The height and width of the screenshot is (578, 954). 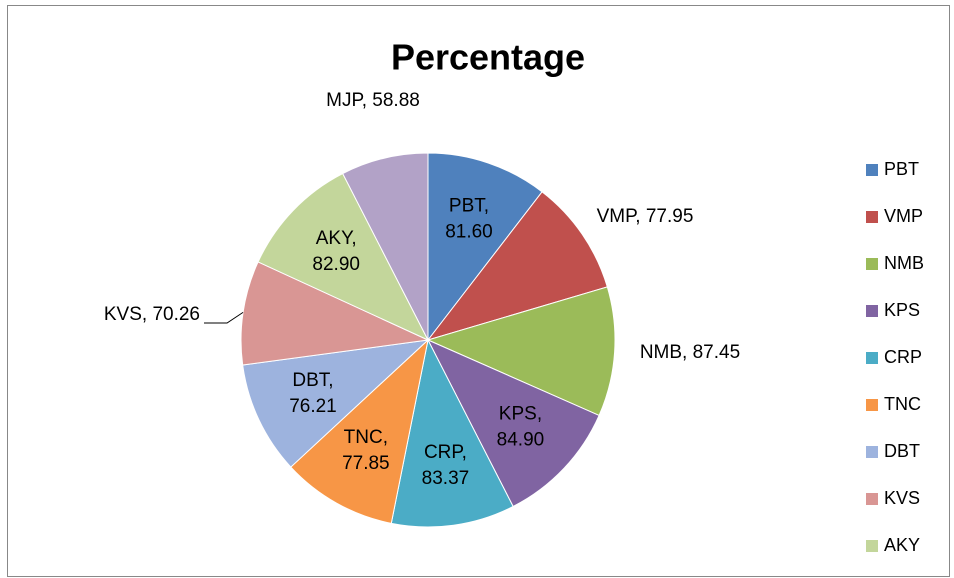 What do you see at coordinates (902, 545) in the screenshot?
I see `legend-label: AKY` at bounding box center [902, 545].